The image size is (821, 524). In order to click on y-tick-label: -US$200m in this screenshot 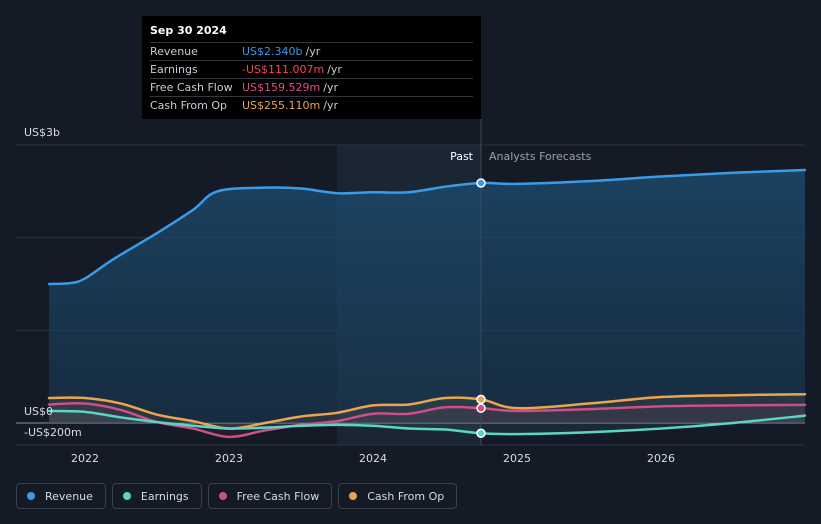, I will do `click(53, 432)`.